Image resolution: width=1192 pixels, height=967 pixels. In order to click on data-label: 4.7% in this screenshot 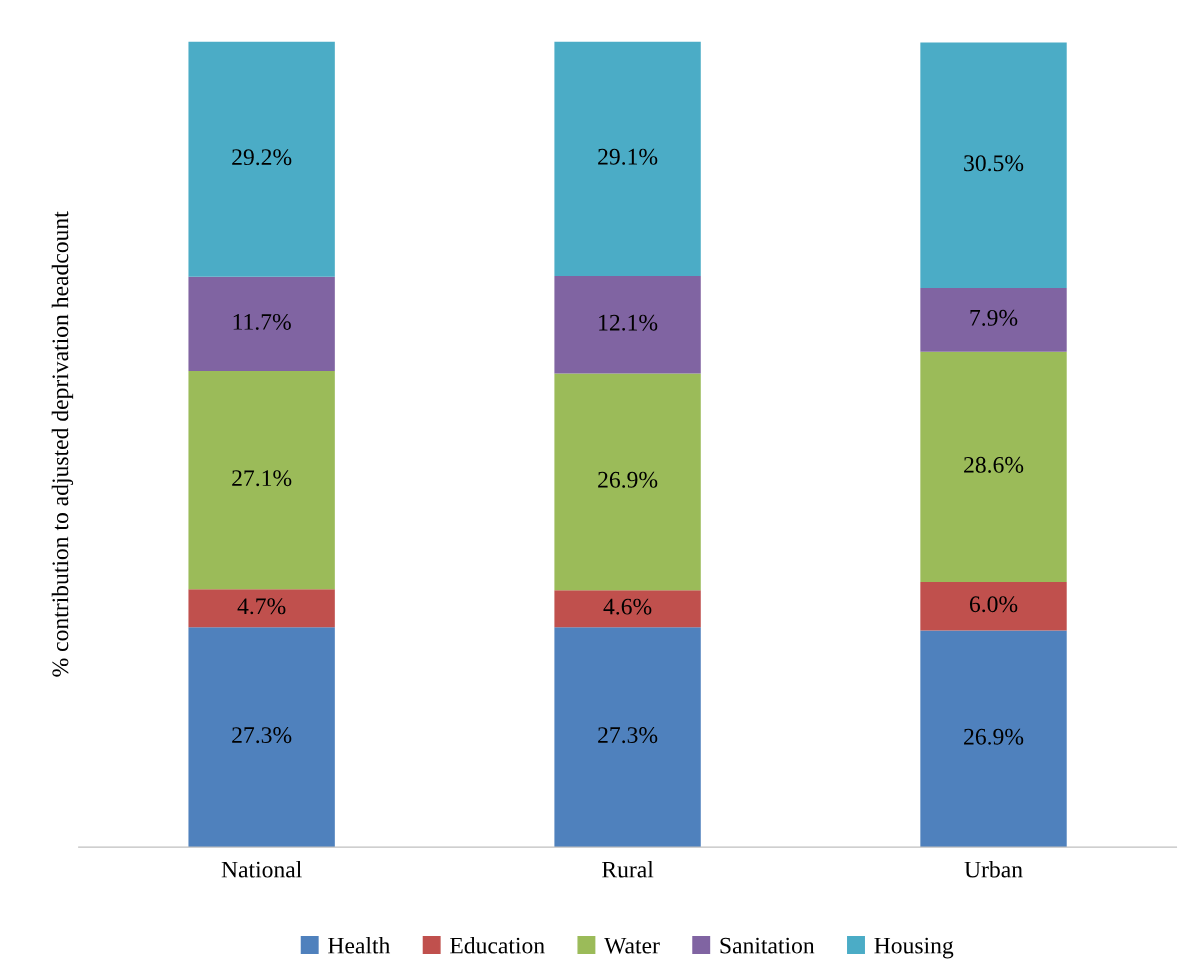, I will do `click(261, 606)`.